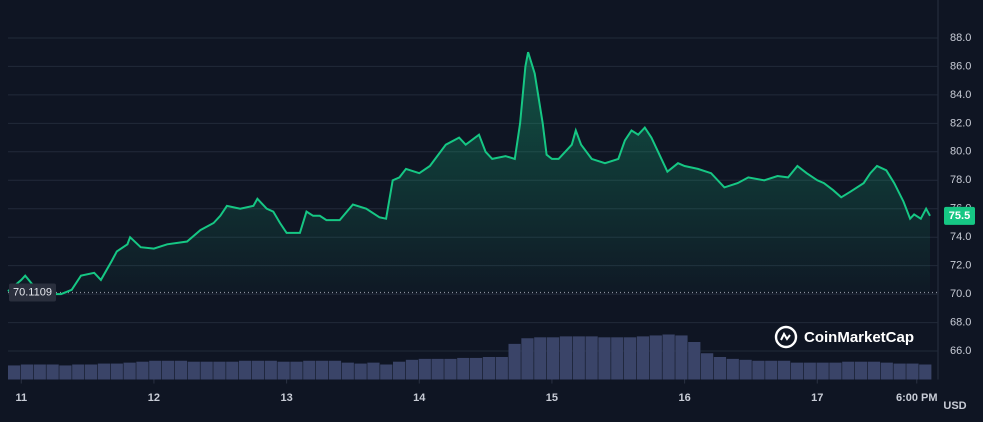 Image resolution: width=983 pixels, height=422 pixels. Describe the element at coordinates (960, 180) in the screenshot. I see `y-tick-label: 78.0` at that location.